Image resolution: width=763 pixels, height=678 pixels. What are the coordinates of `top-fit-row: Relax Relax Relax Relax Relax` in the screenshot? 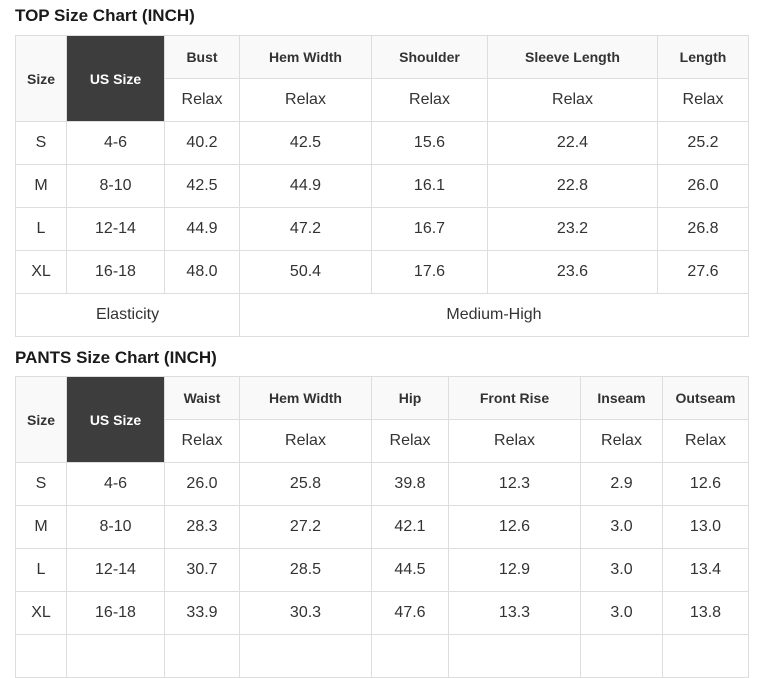 It's located at (382, 100).